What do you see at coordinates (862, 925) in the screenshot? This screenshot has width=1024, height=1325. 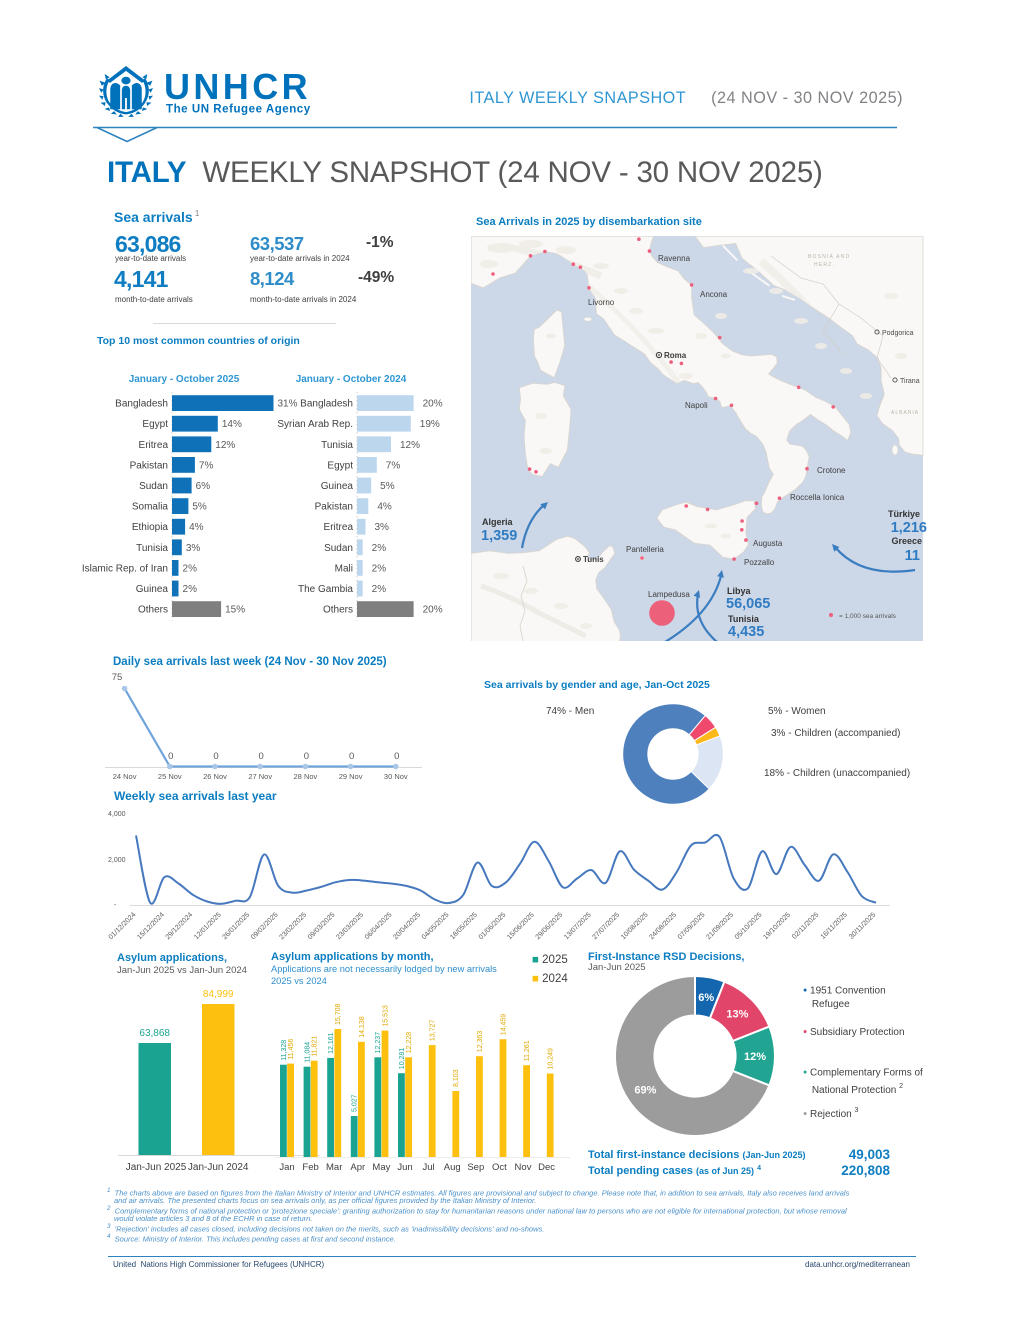 I see `svg-text: 30/11/2025` at bounding box center [862, 925].